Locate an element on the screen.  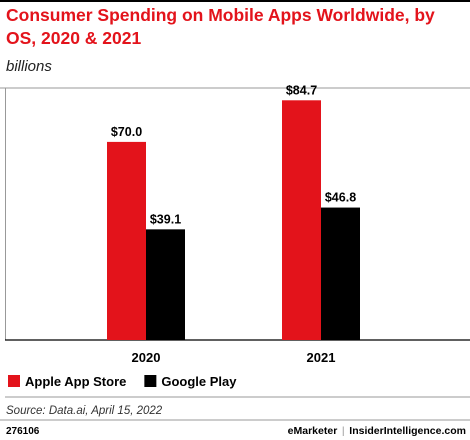
value-label: $84.7 is located at coordinates (301, 90).